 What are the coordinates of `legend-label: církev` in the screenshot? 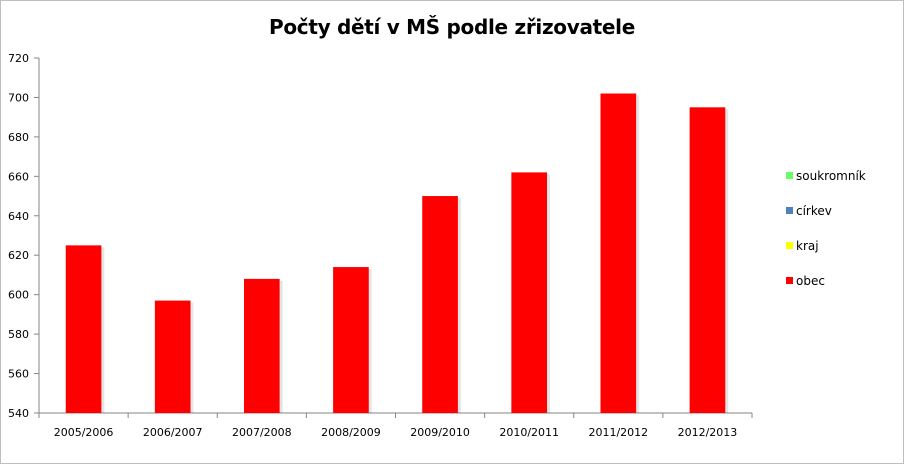 It's located at (814, 211).